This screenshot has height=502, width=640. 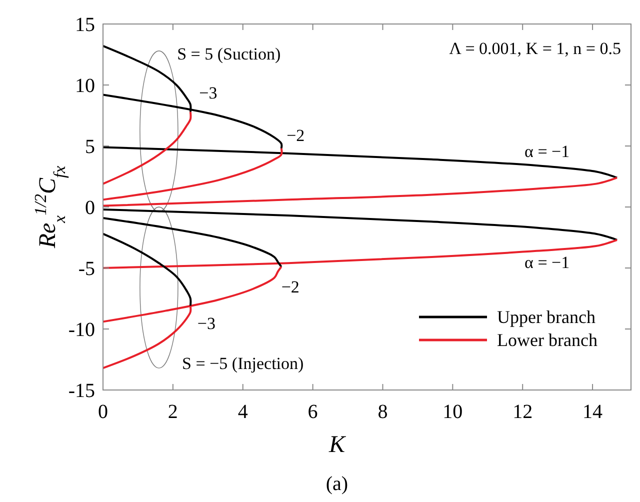 What do you see at coordinates (90, 147) in the screenshot?
I see `y-tick-label: 5` at bounding box center [90, 147].